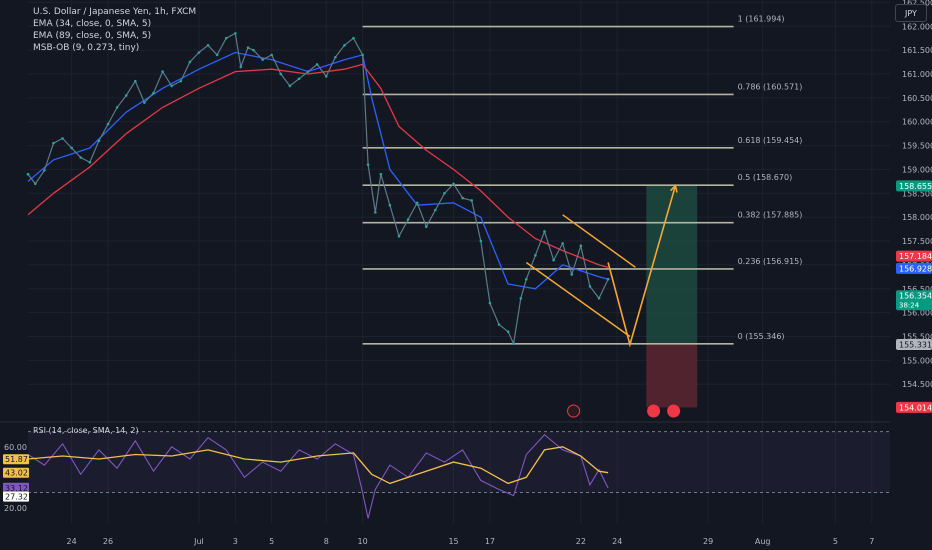 This screenshot has width=932, height=550. Describe the element at coordinates (917, 98) in the screenshot. I see `price-tick-label: 160.500` at that location.